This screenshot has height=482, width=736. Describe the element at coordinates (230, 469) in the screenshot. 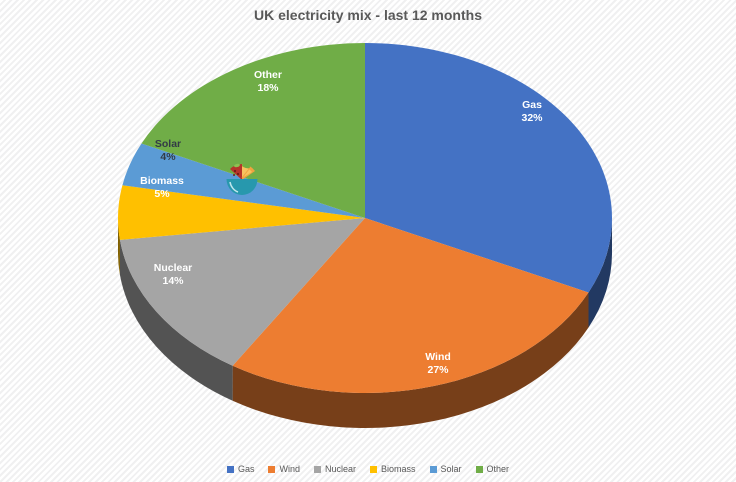

I see `legend-swatch-gas` at that location.